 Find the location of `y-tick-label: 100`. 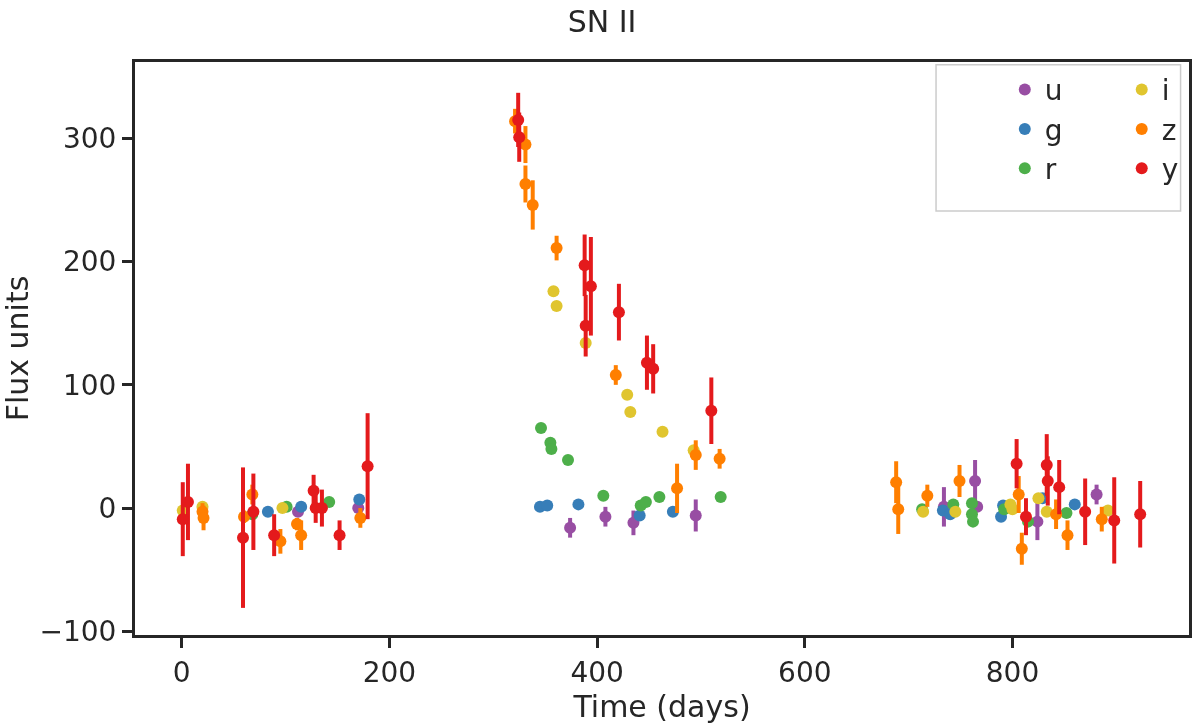

y-tick-label: 100 is located at coordinates (89, 385).